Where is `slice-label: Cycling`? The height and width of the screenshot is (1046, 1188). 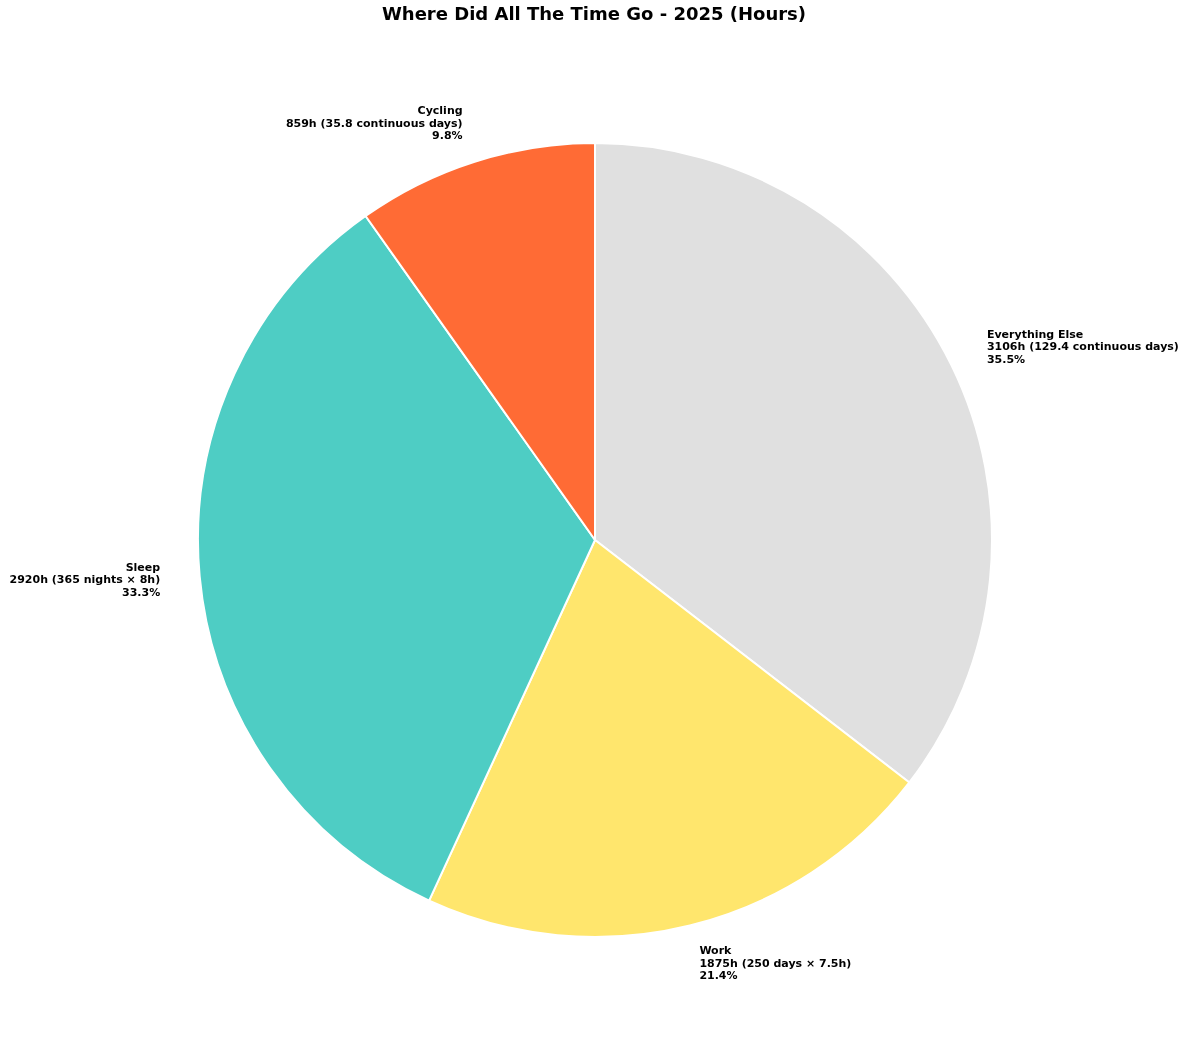 slice-label: Cycling is located at coordinates (440, 111).